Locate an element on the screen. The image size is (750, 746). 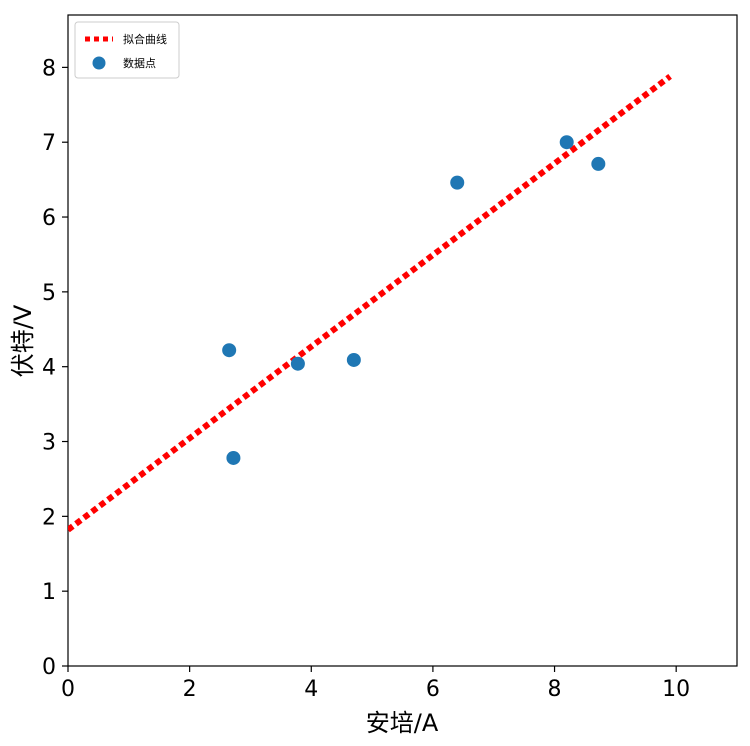
x-tick-label: 8 is located at coordinates (555, 689).